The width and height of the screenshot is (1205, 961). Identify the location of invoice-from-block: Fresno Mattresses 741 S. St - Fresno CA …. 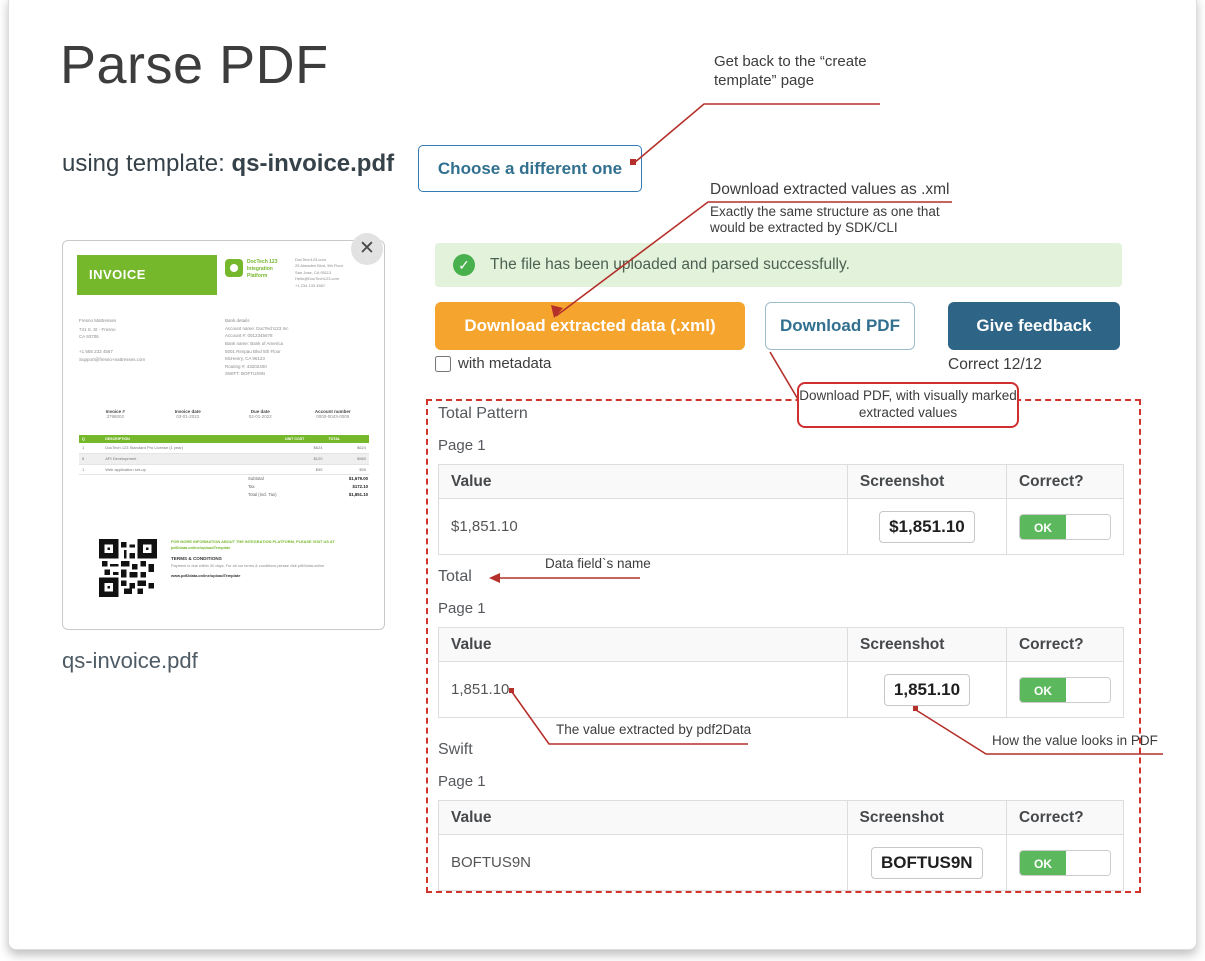
(112, 340).